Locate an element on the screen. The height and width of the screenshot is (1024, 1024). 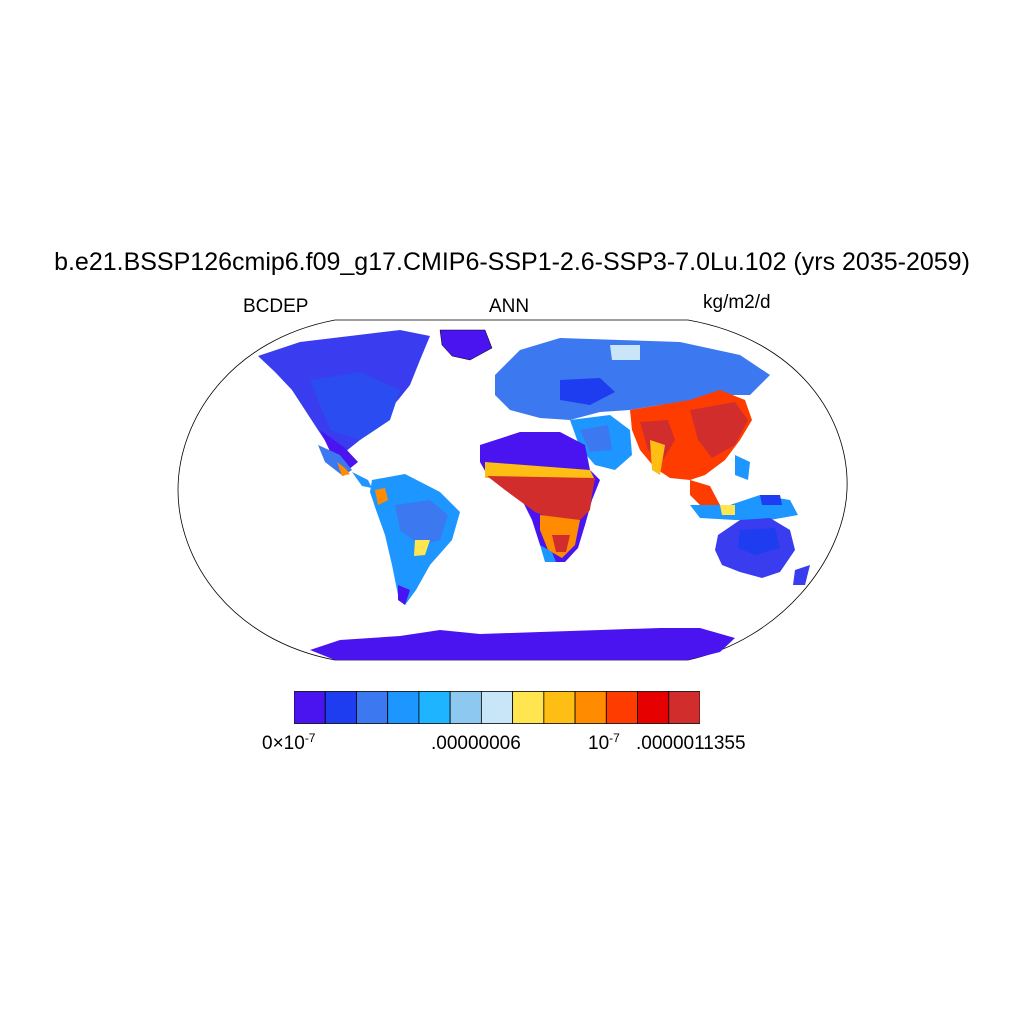
colorbar-label-mid: .00000006 is located at coordinates (476, 743).